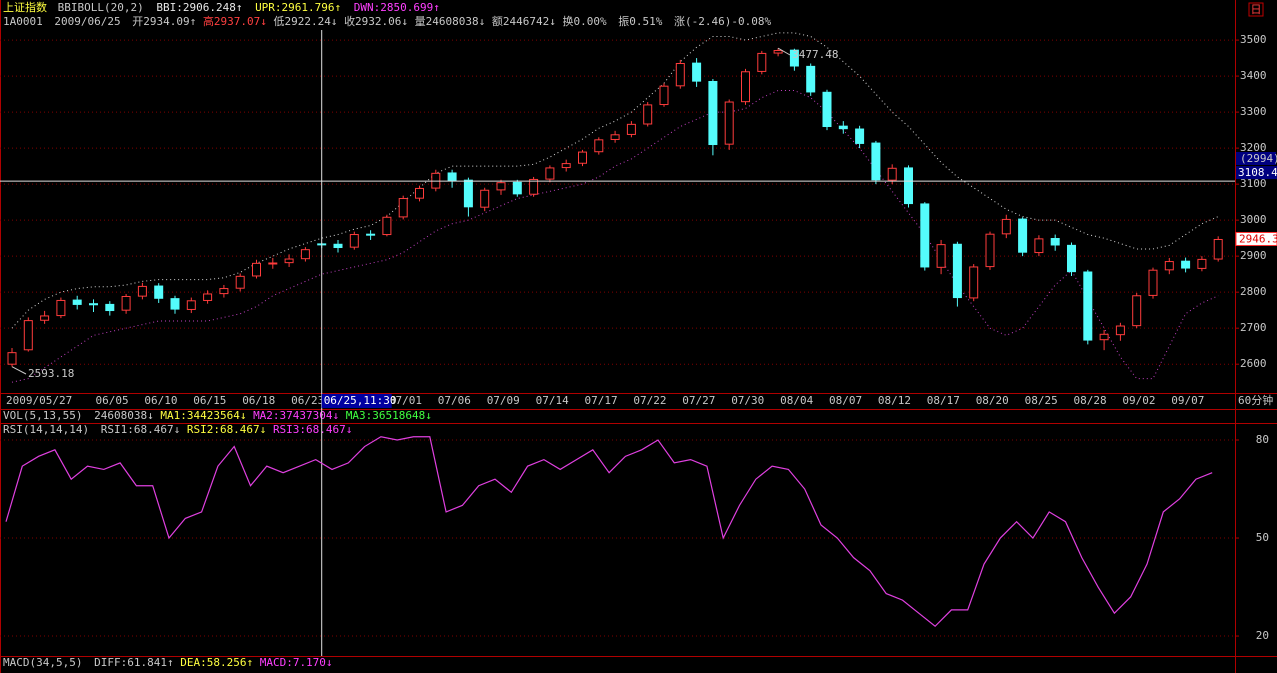  I want to click on high-pointer, so click(784, 51).